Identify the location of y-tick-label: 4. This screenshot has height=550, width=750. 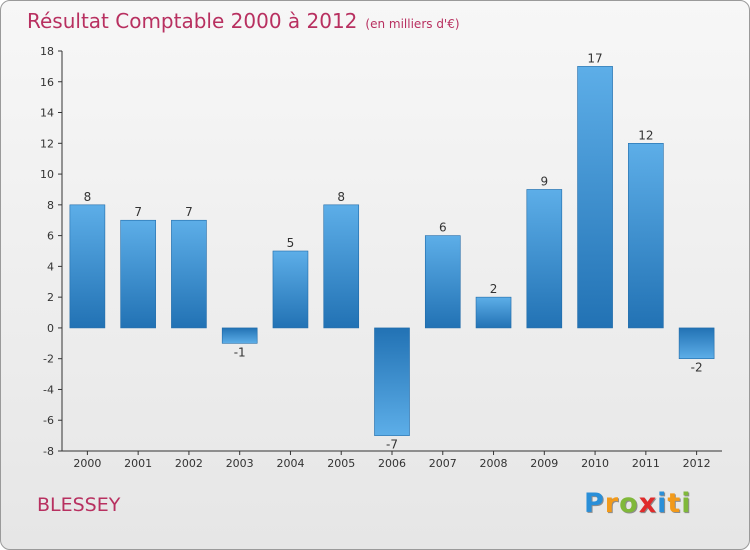
(50, 266).